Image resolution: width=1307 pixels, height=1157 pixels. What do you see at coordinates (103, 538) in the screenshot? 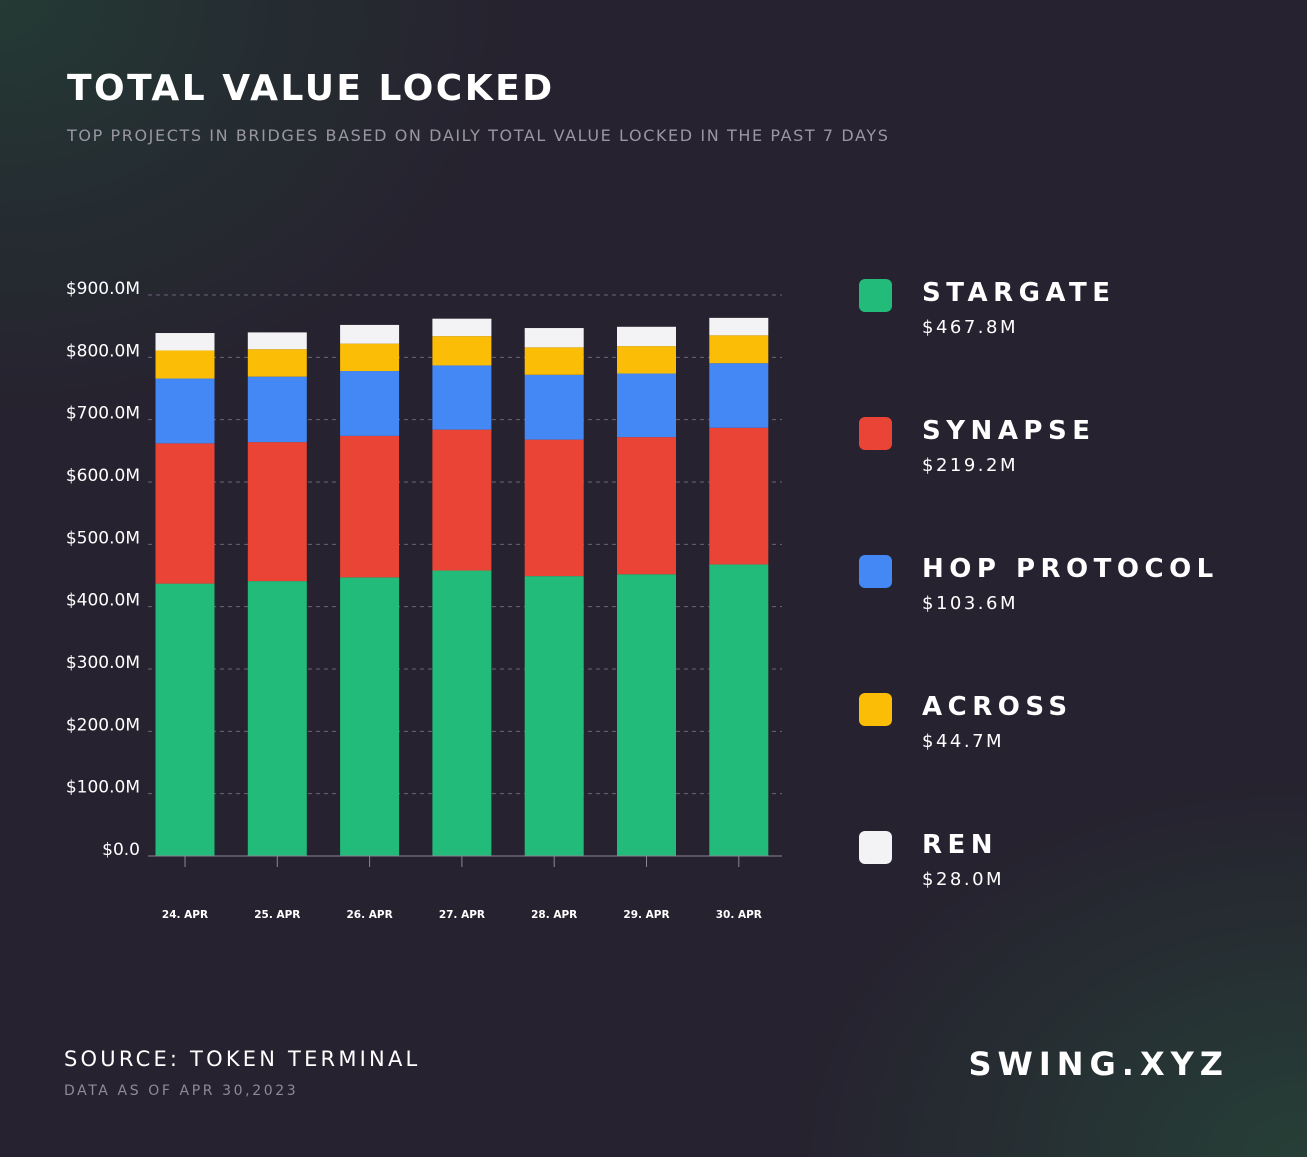
I see `y-tick-label: $500.0M` at bounding box center [103, 538].